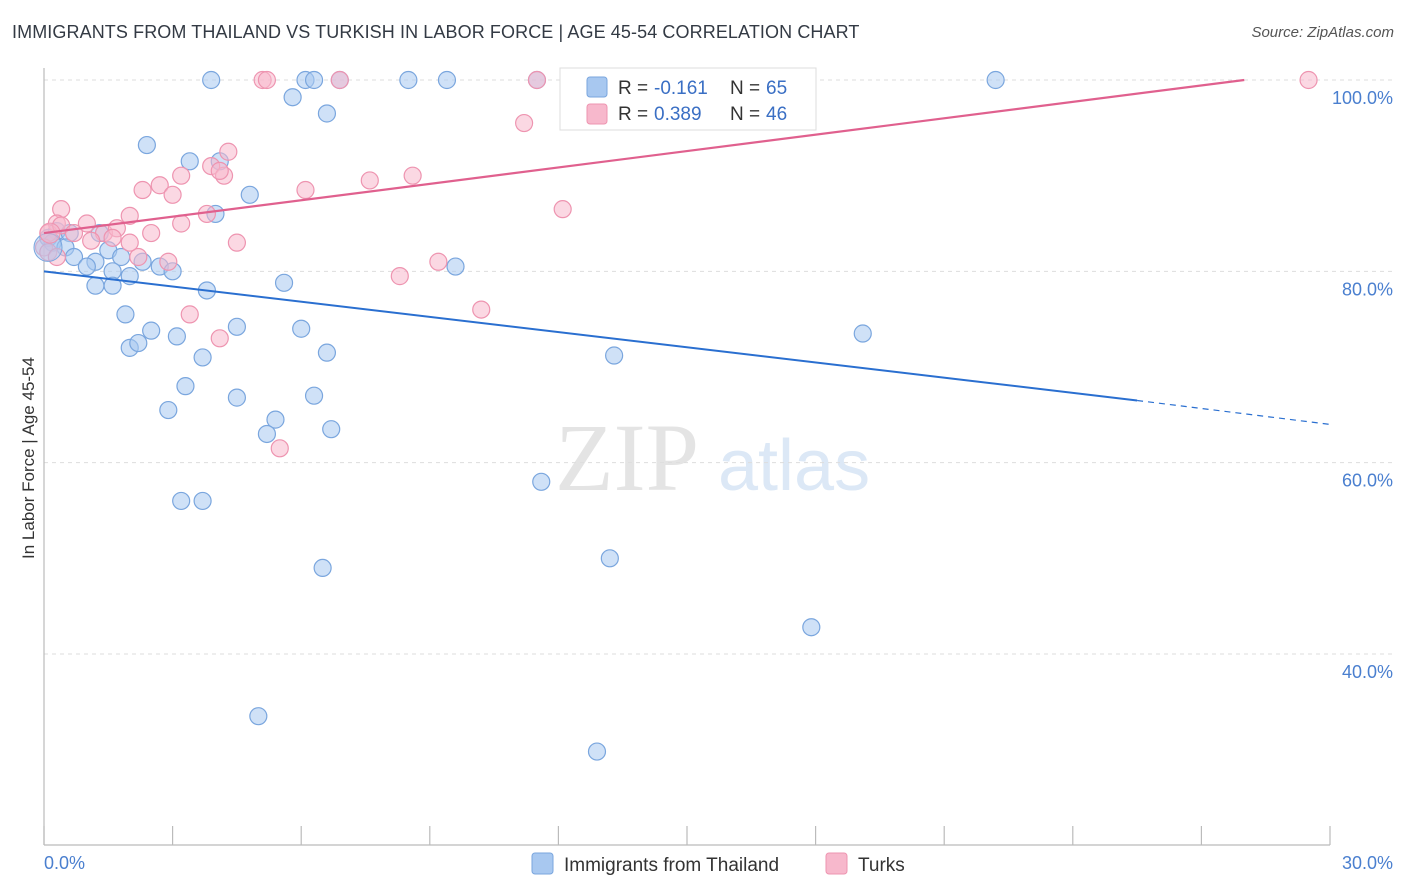 This screenshot has height=892, width=1406. I want to click on y-axis-label: In Labor Force | Age 45-54, so click(28, 458).